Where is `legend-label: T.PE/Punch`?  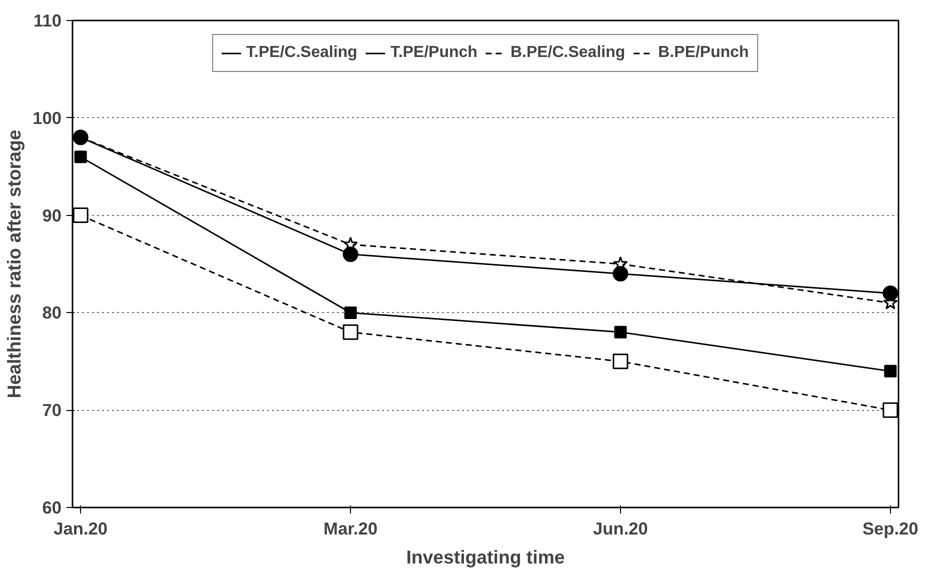 legend-label: T.PE/Punch is located at coordinates (434, 53).